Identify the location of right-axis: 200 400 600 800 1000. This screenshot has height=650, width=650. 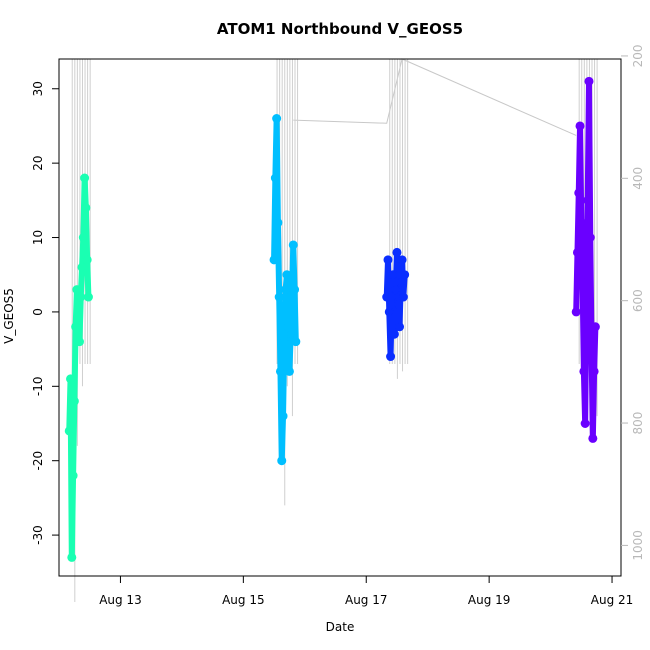
(633, 302).